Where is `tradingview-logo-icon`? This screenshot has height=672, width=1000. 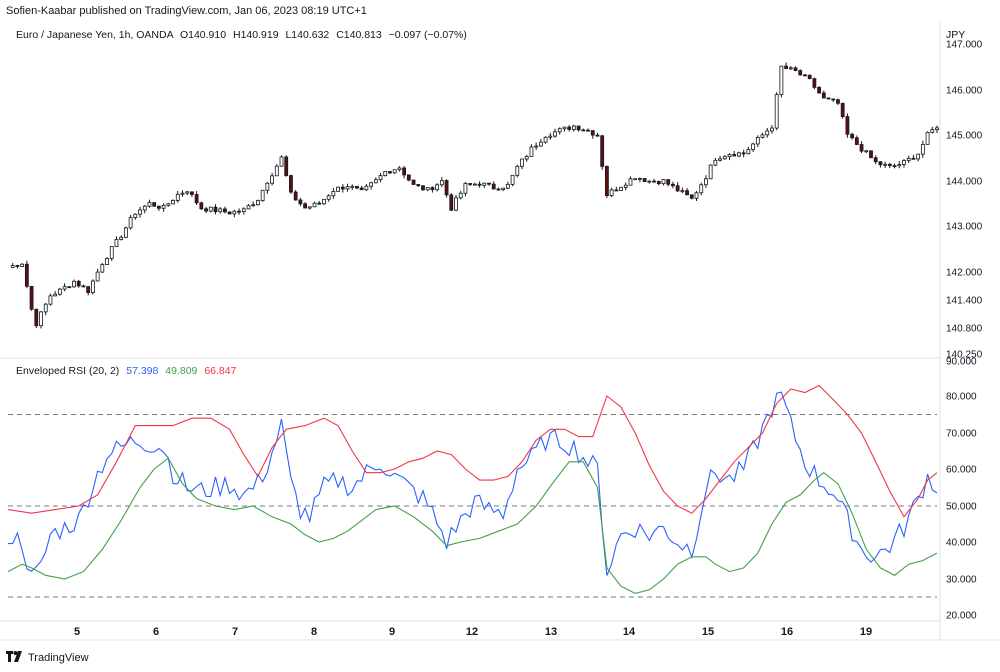 tradingview-logo-icon is located at coordinates (15, 658).